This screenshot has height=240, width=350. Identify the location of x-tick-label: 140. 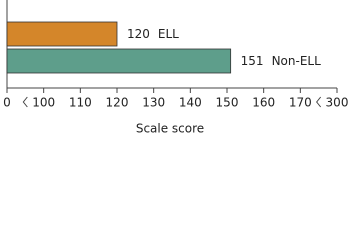
(190, 103).